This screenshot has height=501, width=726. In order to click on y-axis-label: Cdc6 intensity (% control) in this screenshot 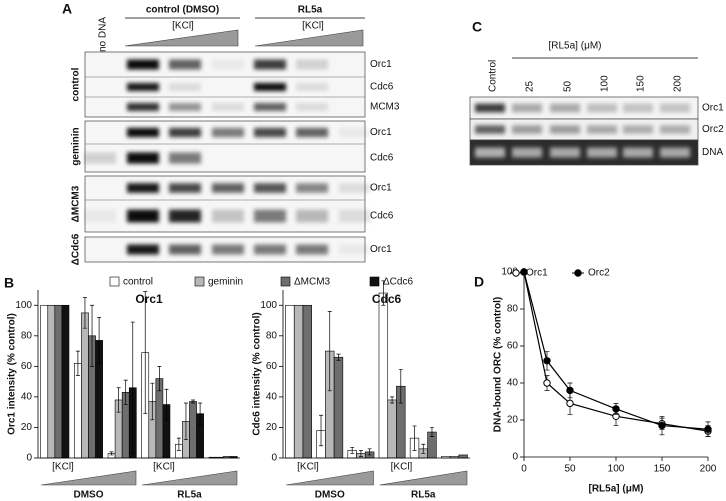, I will do `click(257, 373)`.